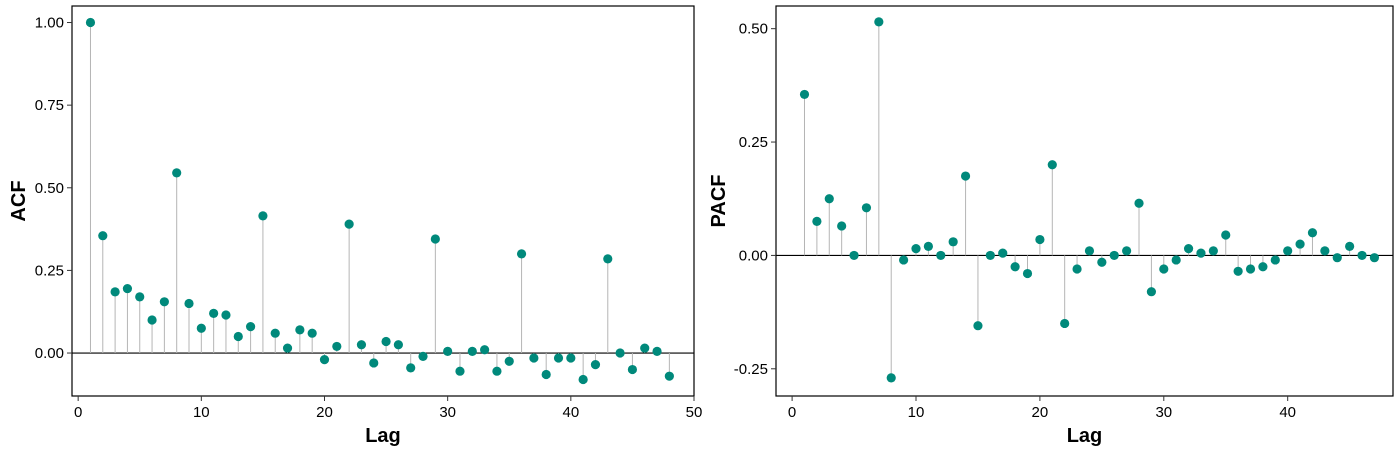 This screenshot has width=1400, height=450. I want to click on acf-x-tick-label: 20, so click(324, 412).